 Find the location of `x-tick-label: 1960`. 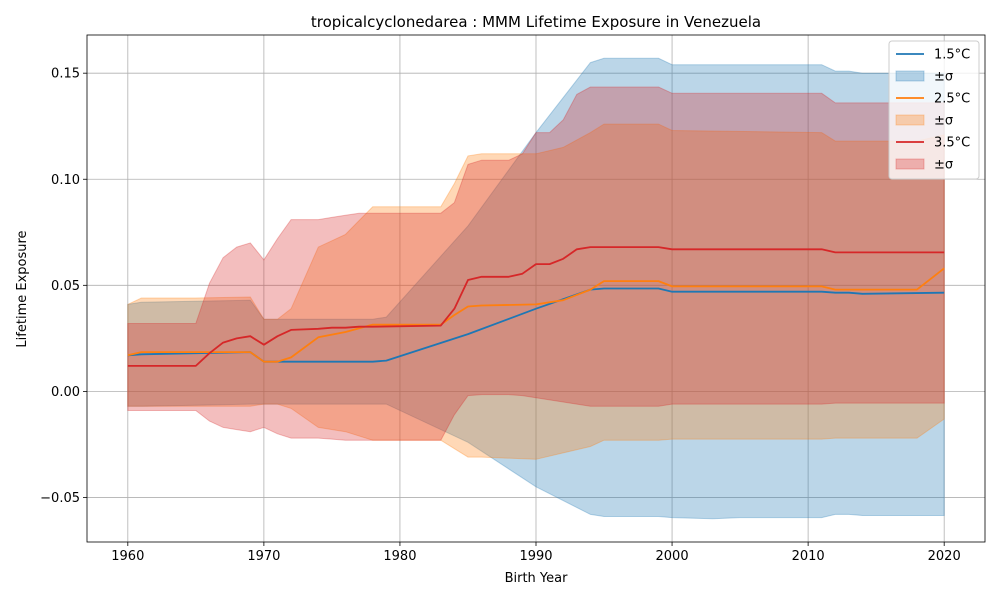

x-tick-label: 1960 is located at coordinates (127, 556).